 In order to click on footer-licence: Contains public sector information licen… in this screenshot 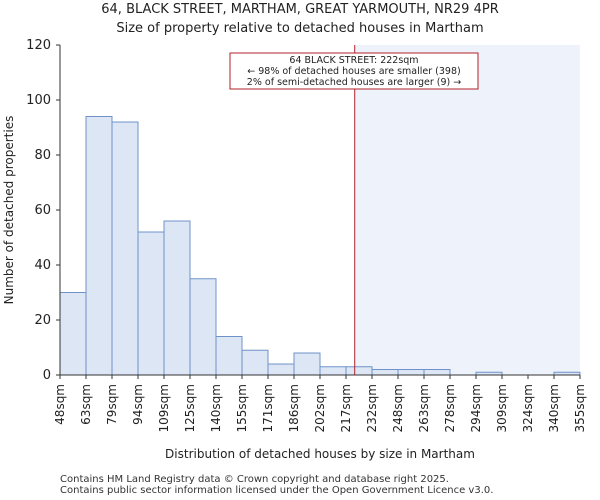, I will do `click(277, 490)`.